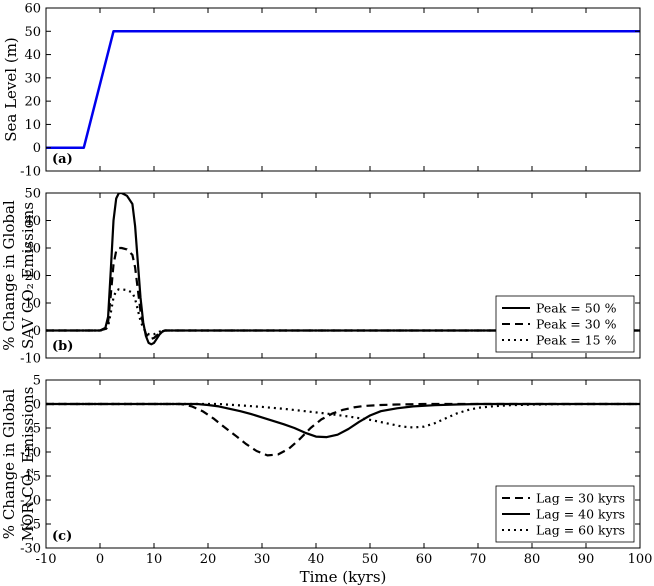  Describe the element at coordinates (30, 477) in the screenshot. I see `y-tick-label: -15` at that location.